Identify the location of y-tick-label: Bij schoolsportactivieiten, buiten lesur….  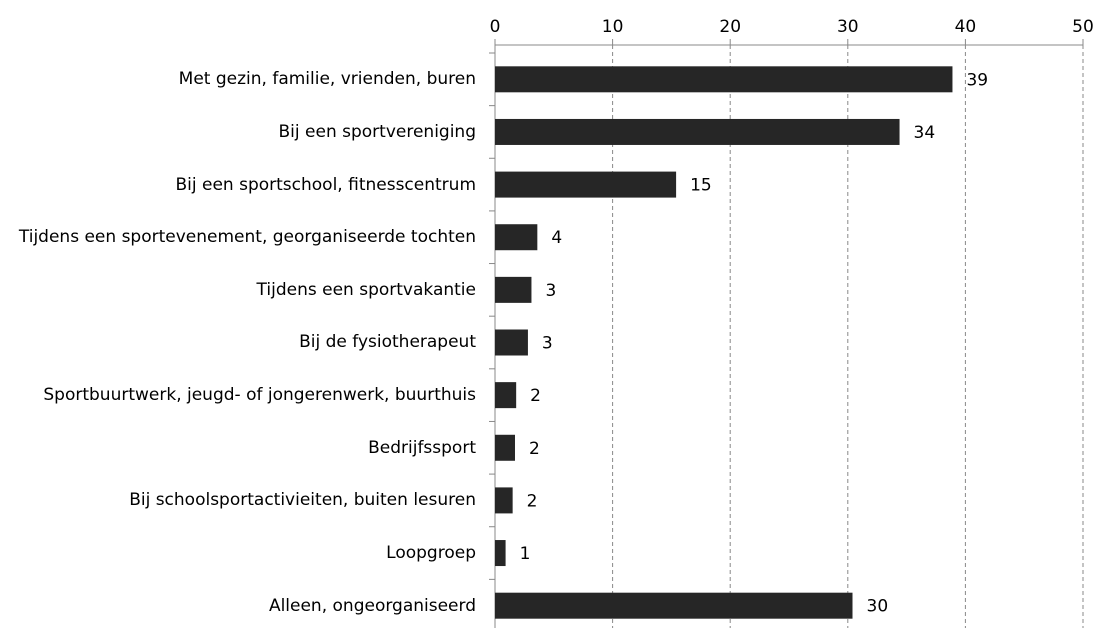
(302, 500).